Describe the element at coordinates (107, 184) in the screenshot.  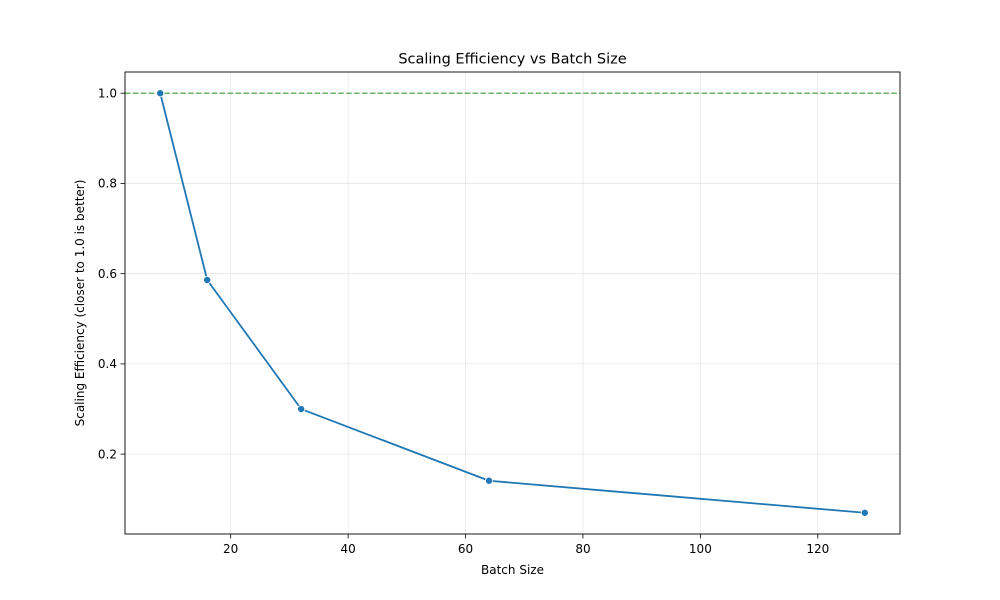
I see `y-tick-label: 0.8` at that location.